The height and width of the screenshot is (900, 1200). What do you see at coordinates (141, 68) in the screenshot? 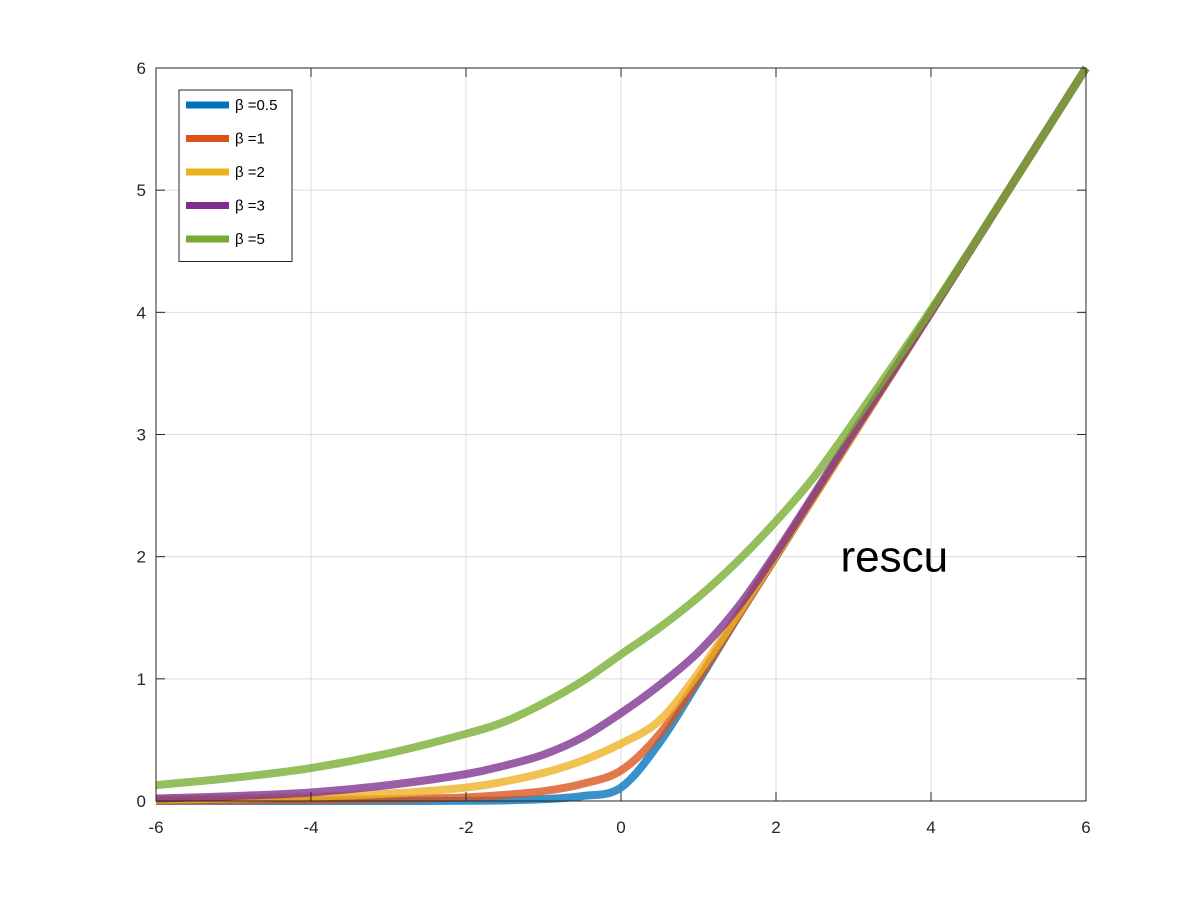
I see `y-tick-label: 6` at bounding box center [141, 68].